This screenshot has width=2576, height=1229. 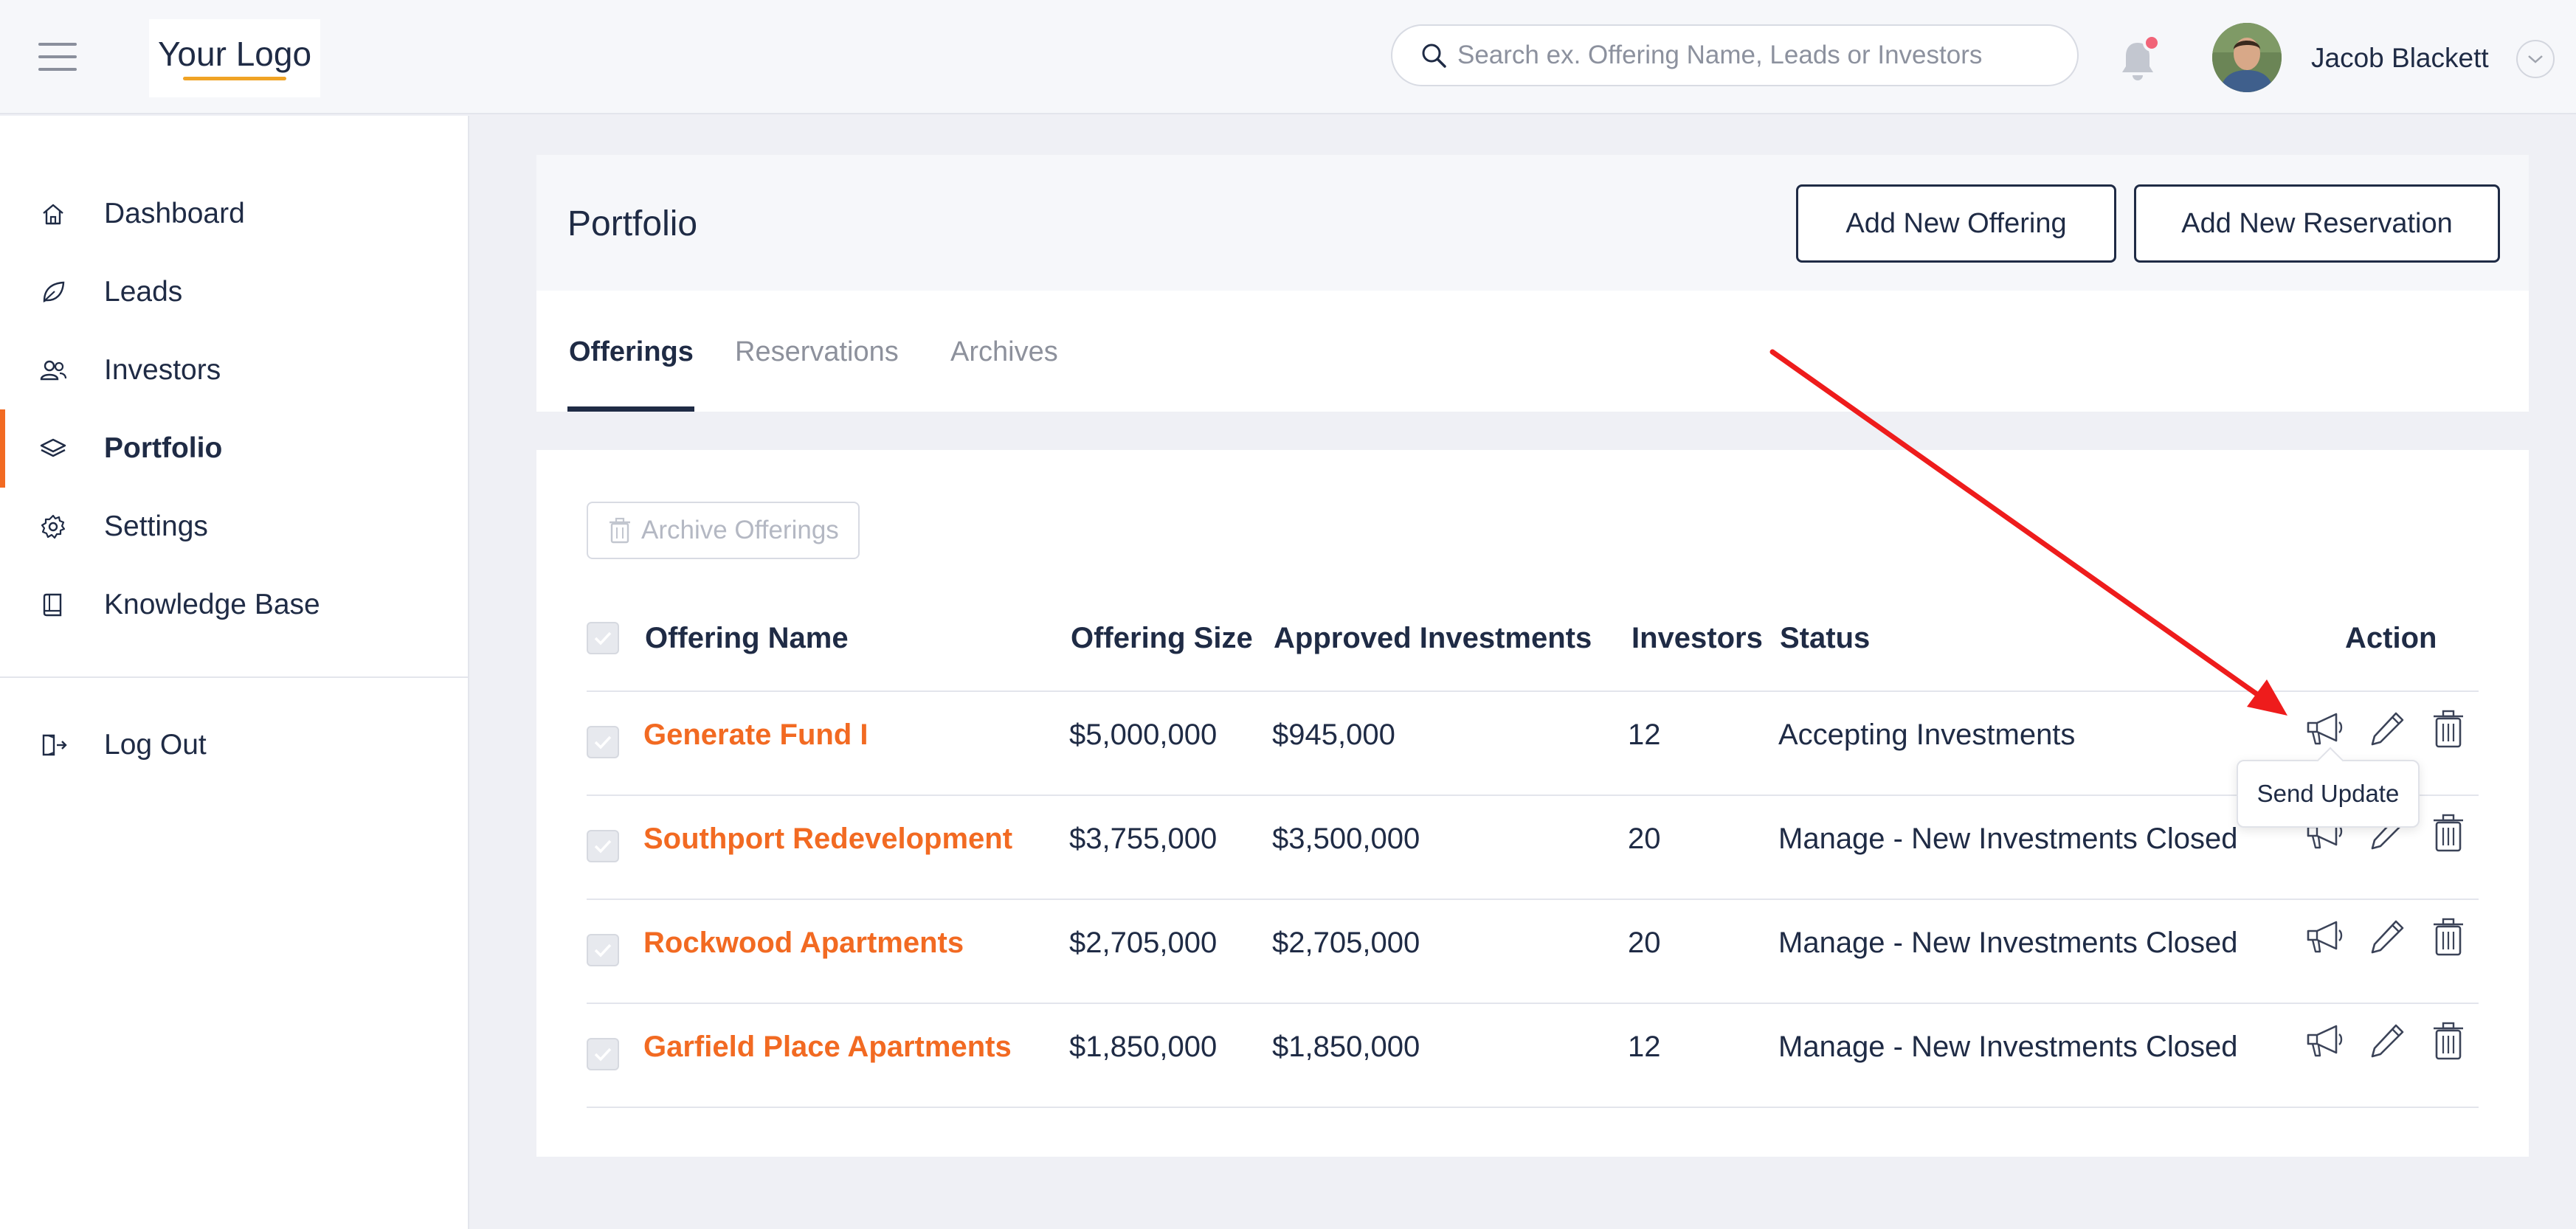 What do you see at coordinates (631, 351) in the screenshot?
I see `tab-offerings: Offerings` at bounding box center [631, 351].